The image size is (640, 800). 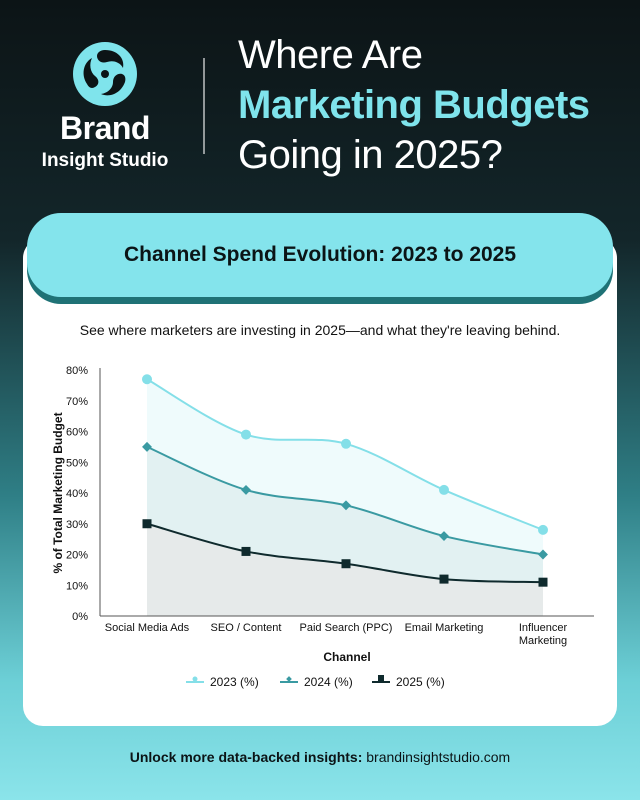 What do you see at coordinates (246, 628) in the screenshot?
I see `x-tick-label: SEO / Content` at bounding box center [246, 628].